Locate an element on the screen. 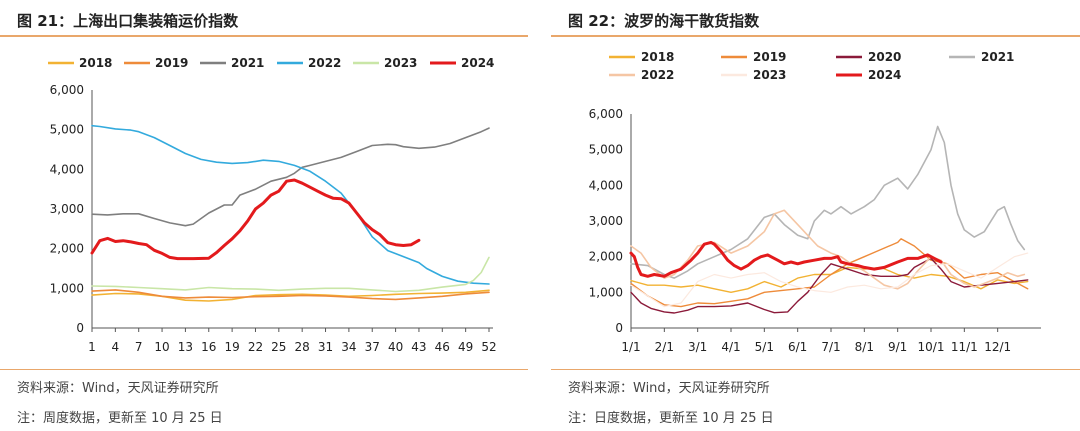 This screenshot has height=431, width=1080. x-tick-label: 19 is located at coordinates (231, 347).